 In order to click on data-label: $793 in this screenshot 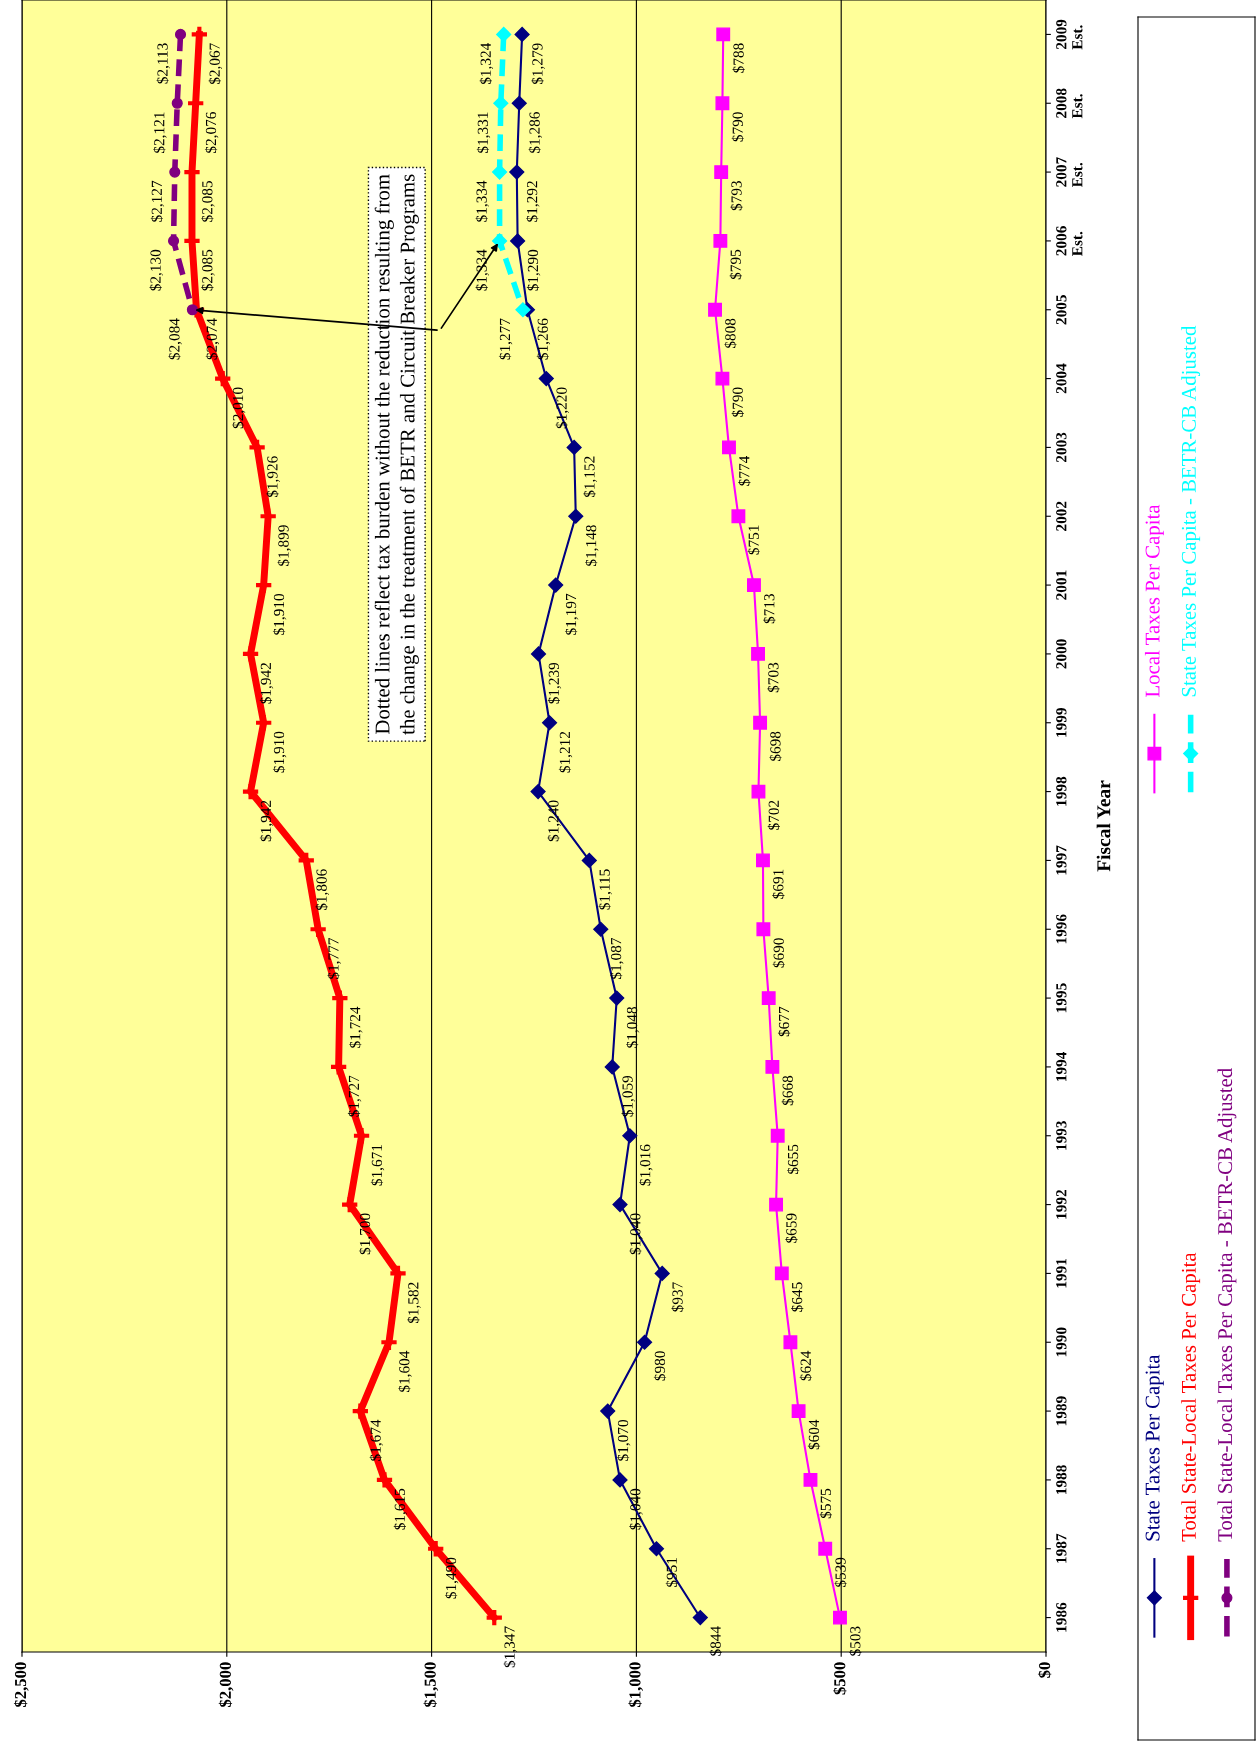, I will do `click(736, 196)`.